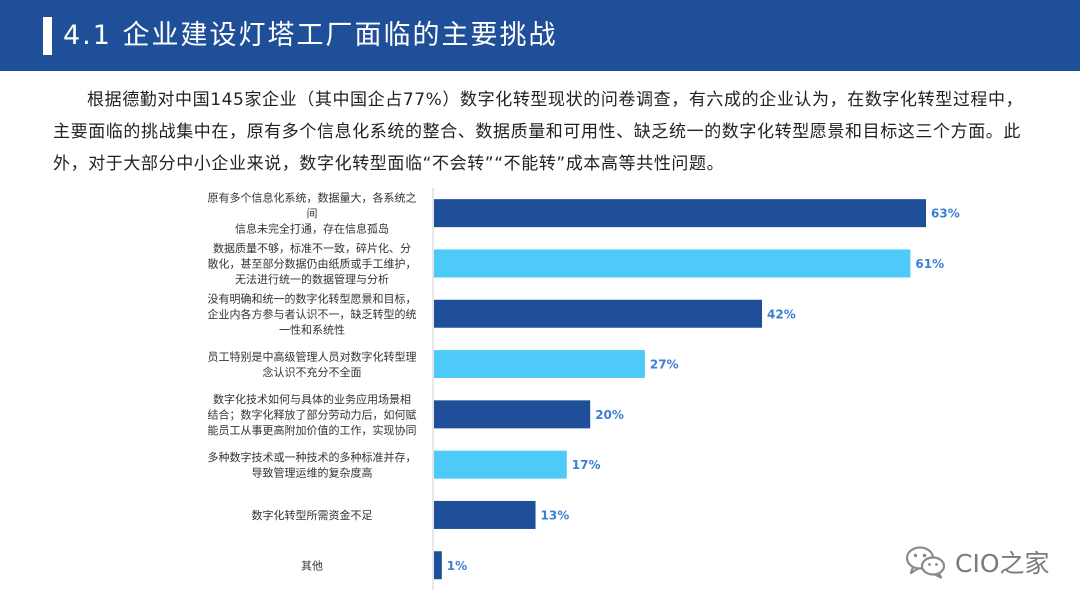 This screenshot has height=607, width=1080. Describe the element at coordinates (312, 213) in the screenshot. I see `category-label: 间` at that location.